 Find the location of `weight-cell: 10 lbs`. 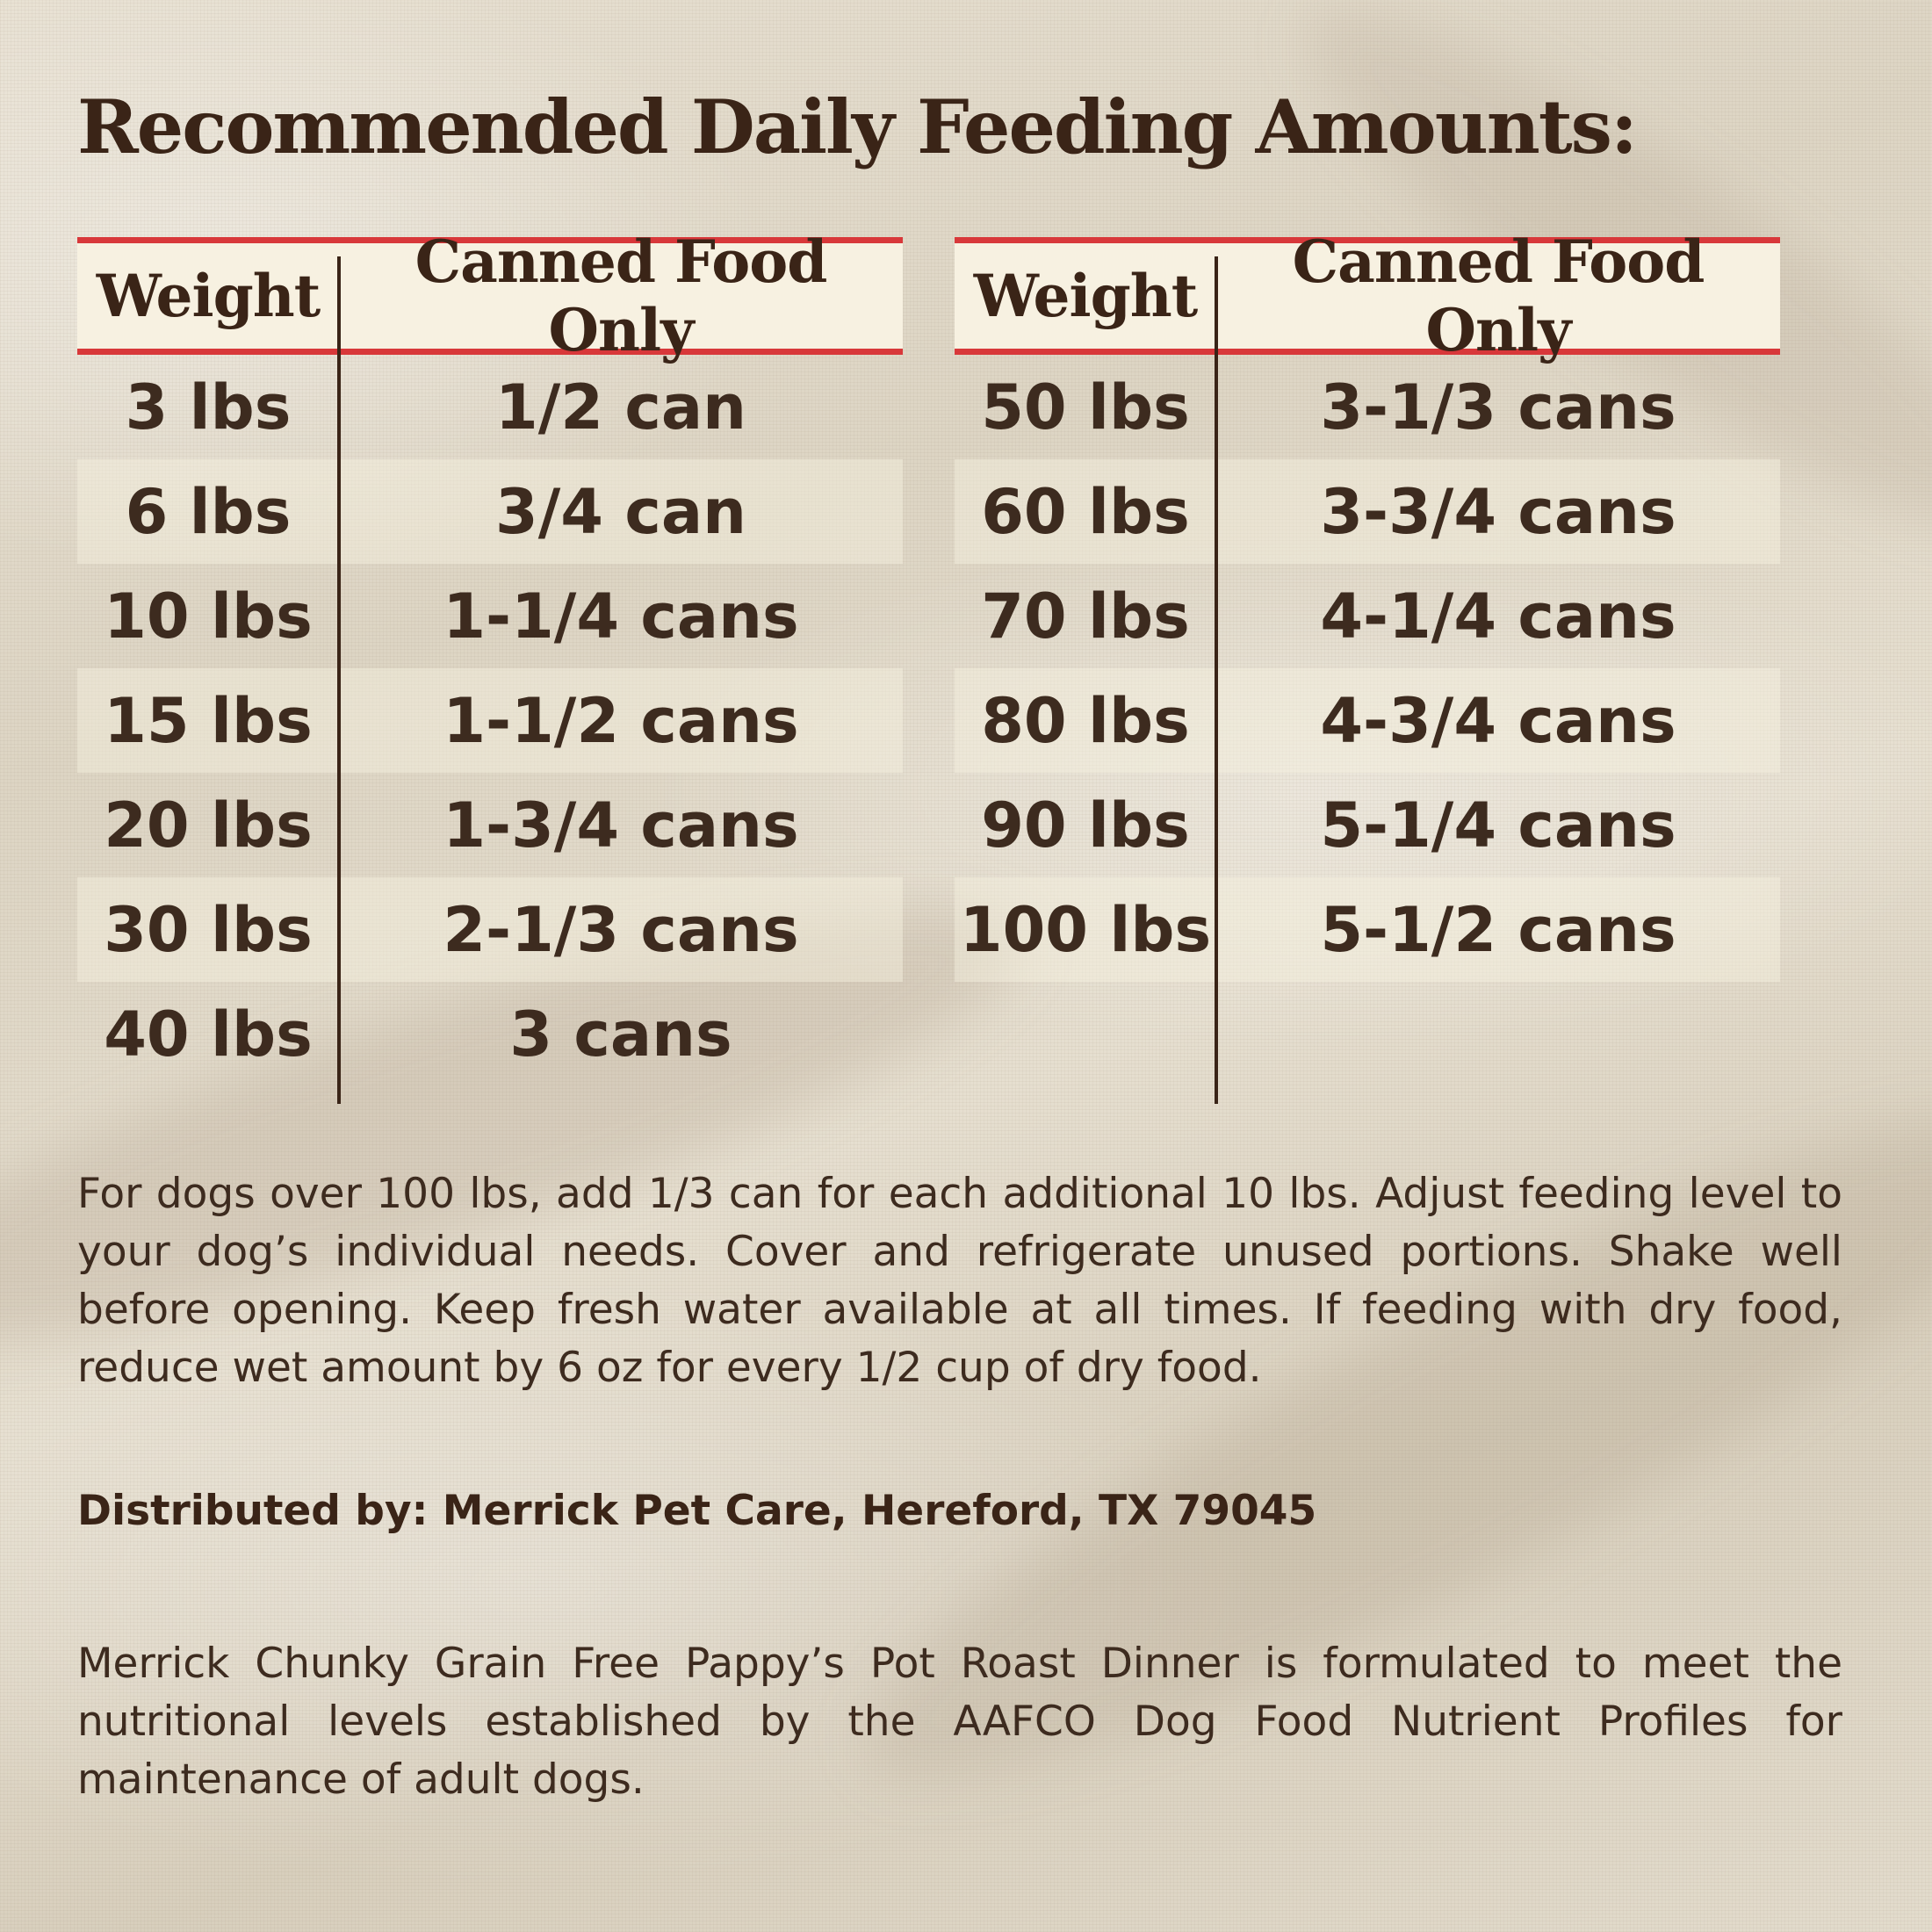

weight-cell: 10 lbs is located at coordinates (209, 616).